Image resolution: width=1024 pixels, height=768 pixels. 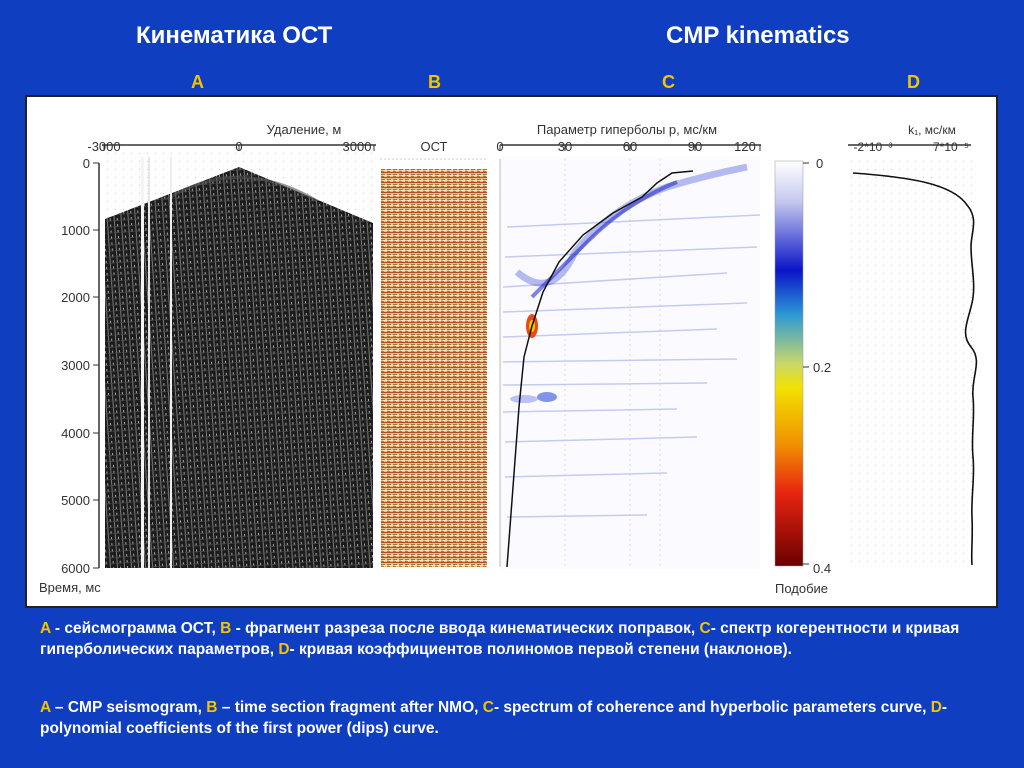 I want to click on panel-c-colorbar-tick: 0.4, so click(x=822, y=568).